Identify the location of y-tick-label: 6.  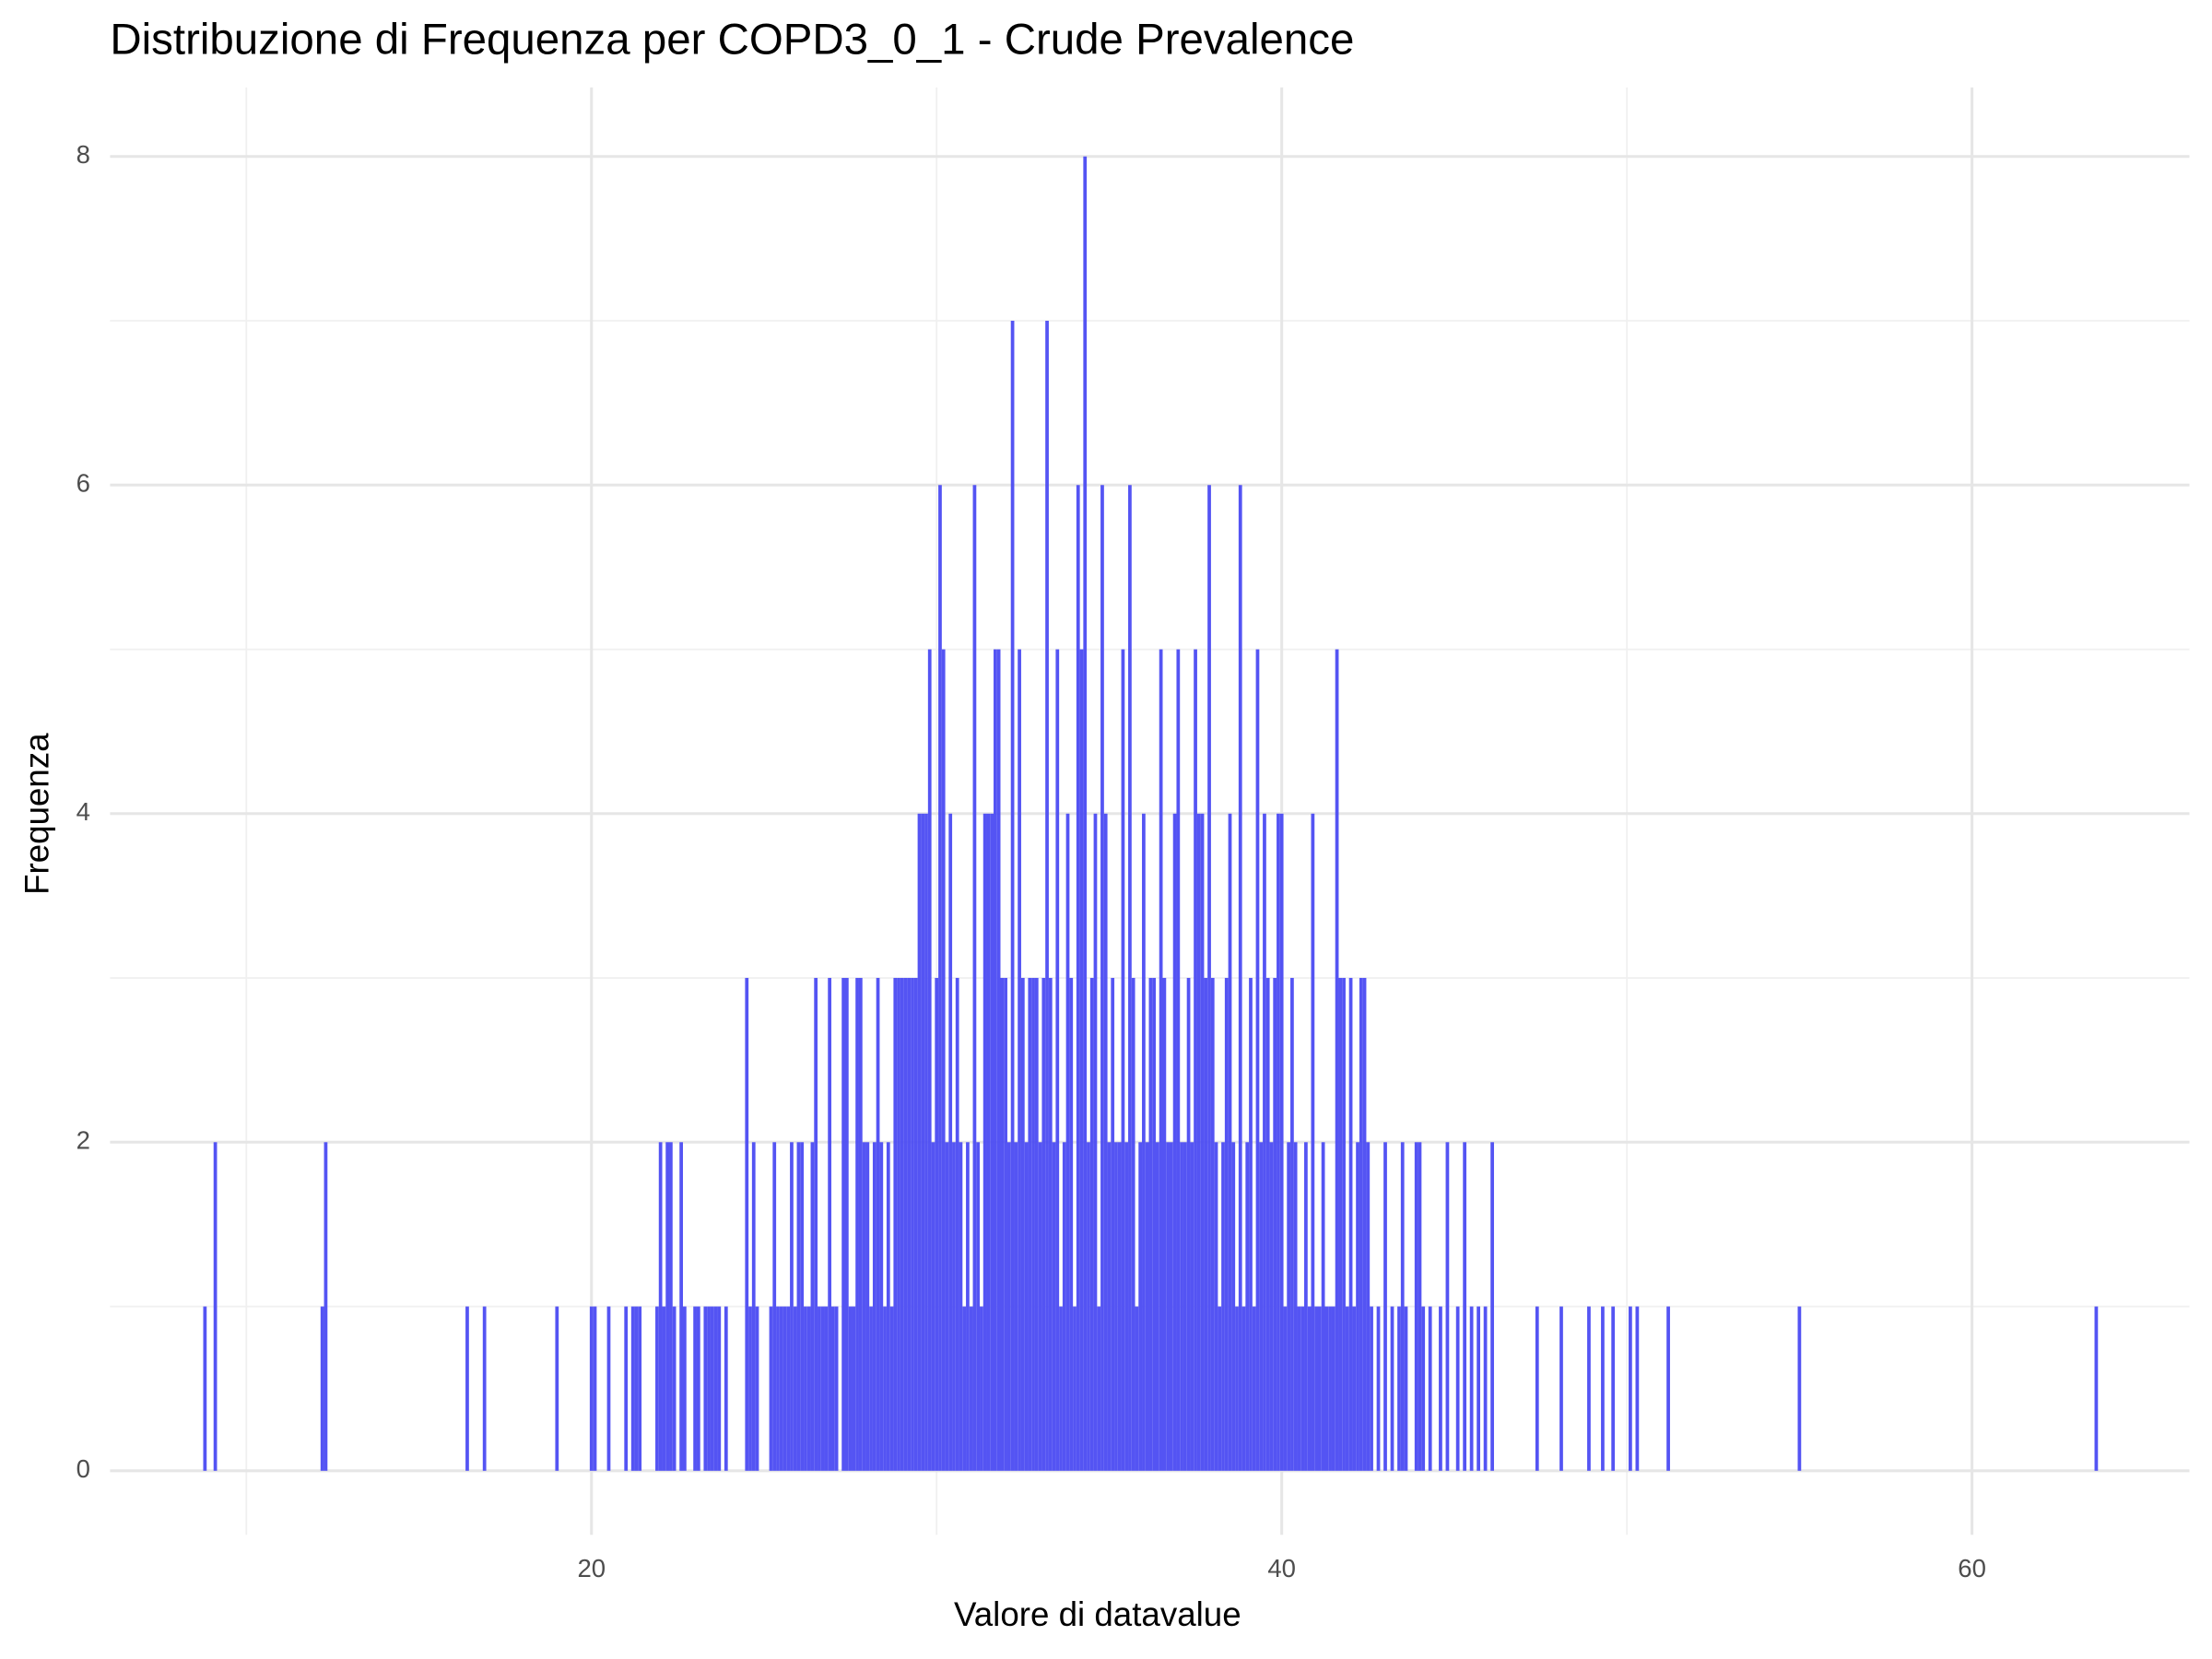
(83, 483).